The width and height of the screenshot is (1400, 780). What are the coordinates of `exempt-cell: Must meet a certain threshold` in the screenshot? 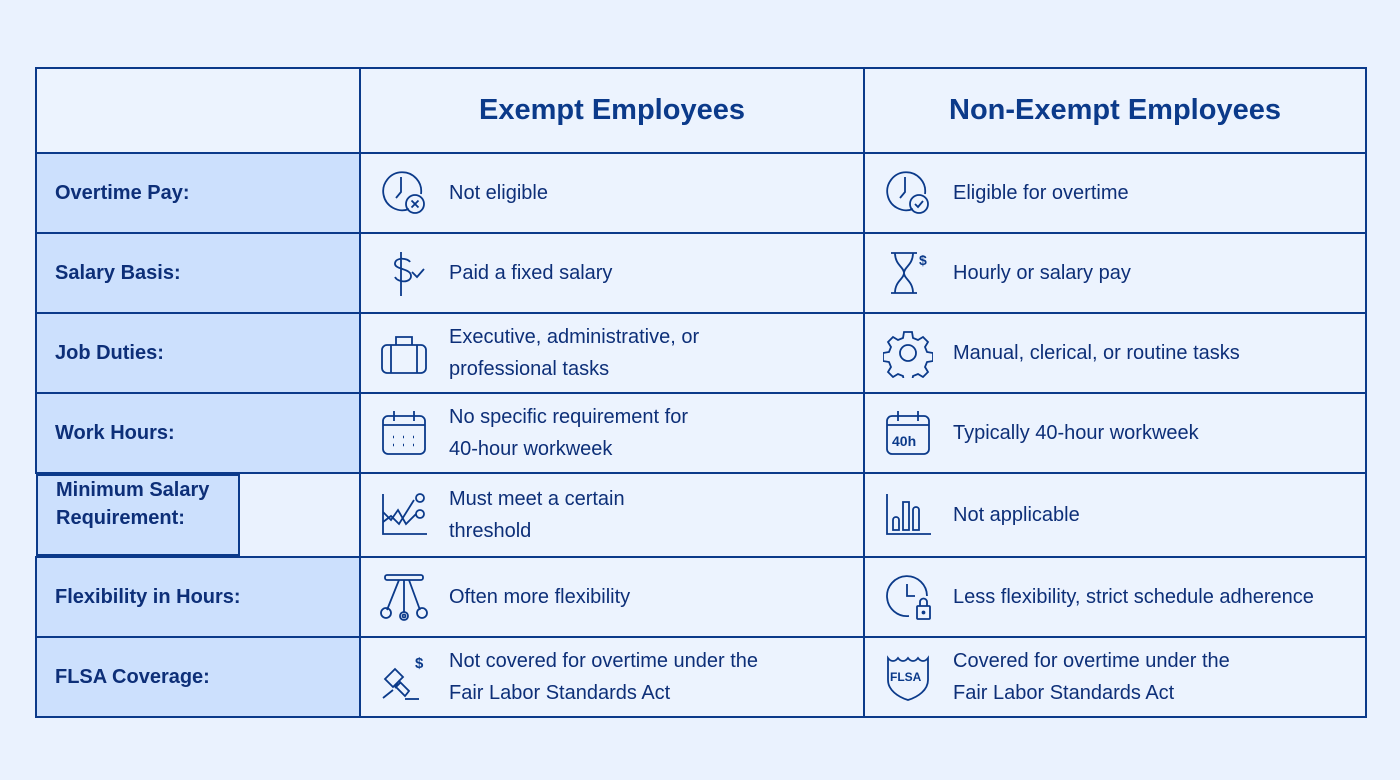 It's located at (612, 515).